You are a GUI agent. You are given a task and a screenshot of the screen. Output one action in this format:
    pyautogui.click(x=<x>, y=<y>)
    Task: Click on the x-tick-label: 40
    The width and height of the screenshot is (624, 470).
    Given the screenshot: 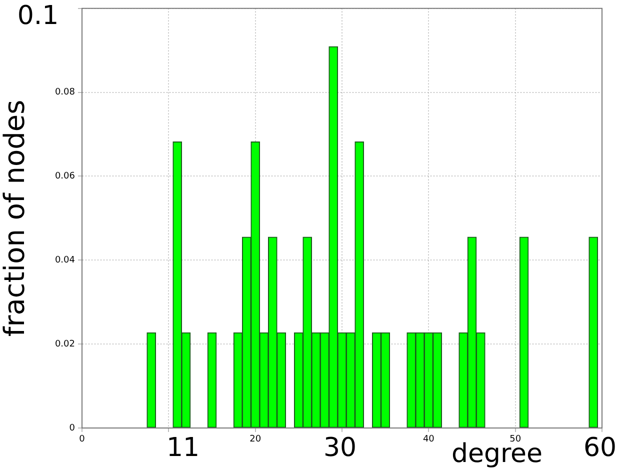 What is the action you would take?
    pyautogui.click(x=428, y=439)
    